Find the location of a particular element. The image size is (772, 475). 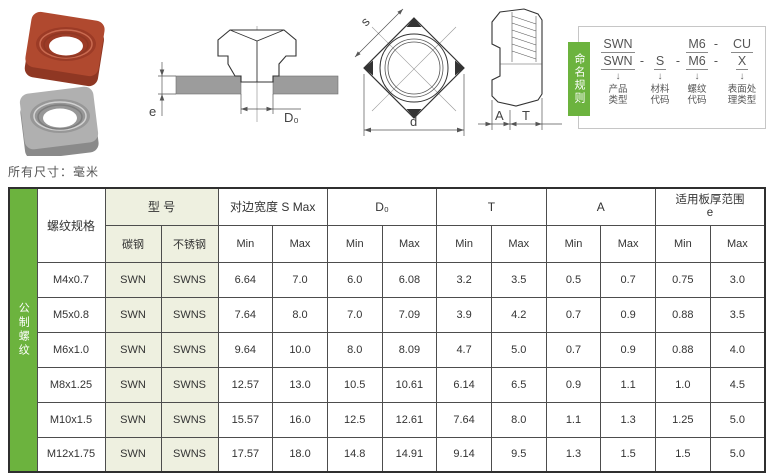

cell-value: 12.5 is located at coordinates (354, 419).